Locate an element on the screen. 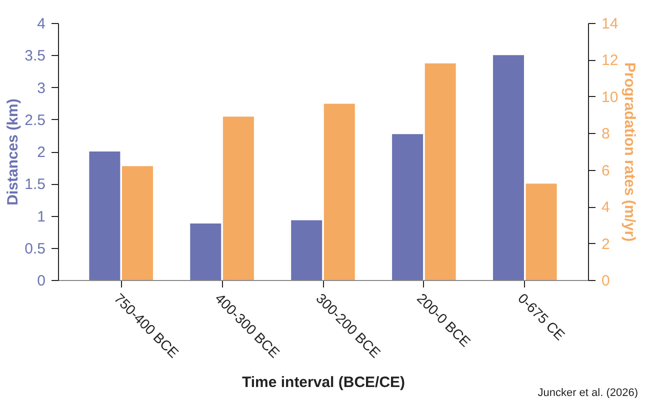  y2-axis-title: Progradation rates (m/yr) is located at coordinates (629, 152).